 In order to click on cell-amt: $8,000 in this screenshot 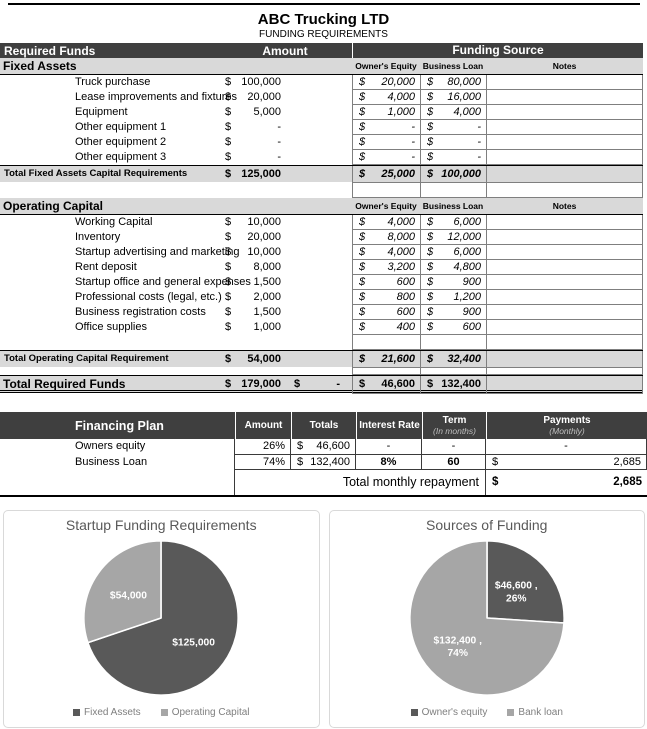, I will do `click(254, 267)`.